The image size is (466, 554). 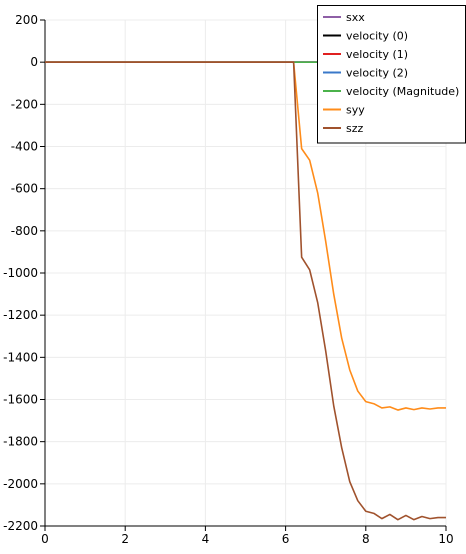 What do you see at coordinates (20, 273) in the screenshot?
I see `y-tick-label: -1000` at bounding box center [20, 273].